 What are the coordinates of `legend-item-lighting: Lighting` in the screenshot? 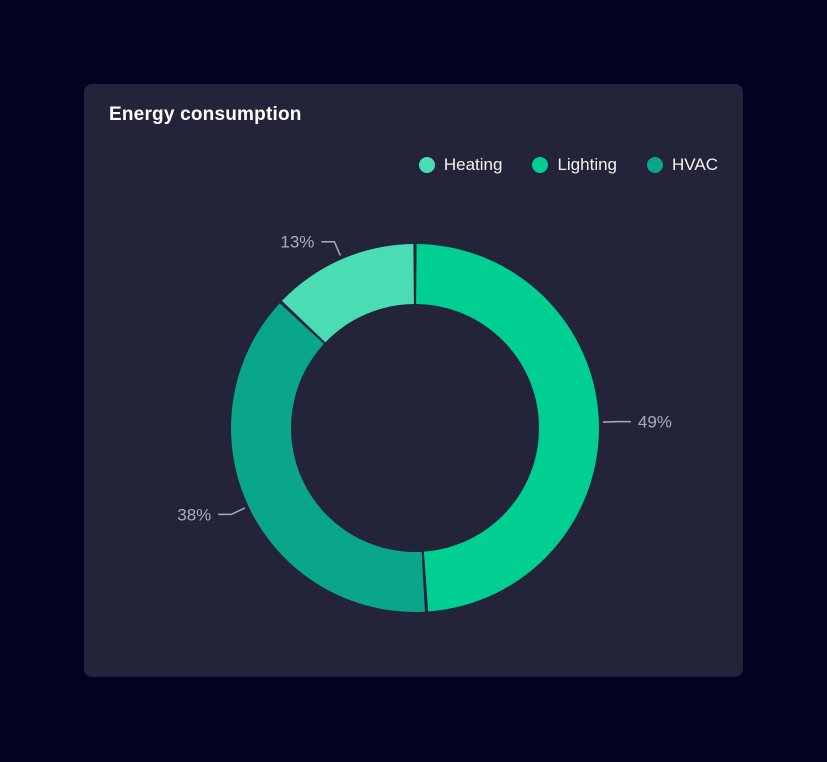 It's located at (574, 164).